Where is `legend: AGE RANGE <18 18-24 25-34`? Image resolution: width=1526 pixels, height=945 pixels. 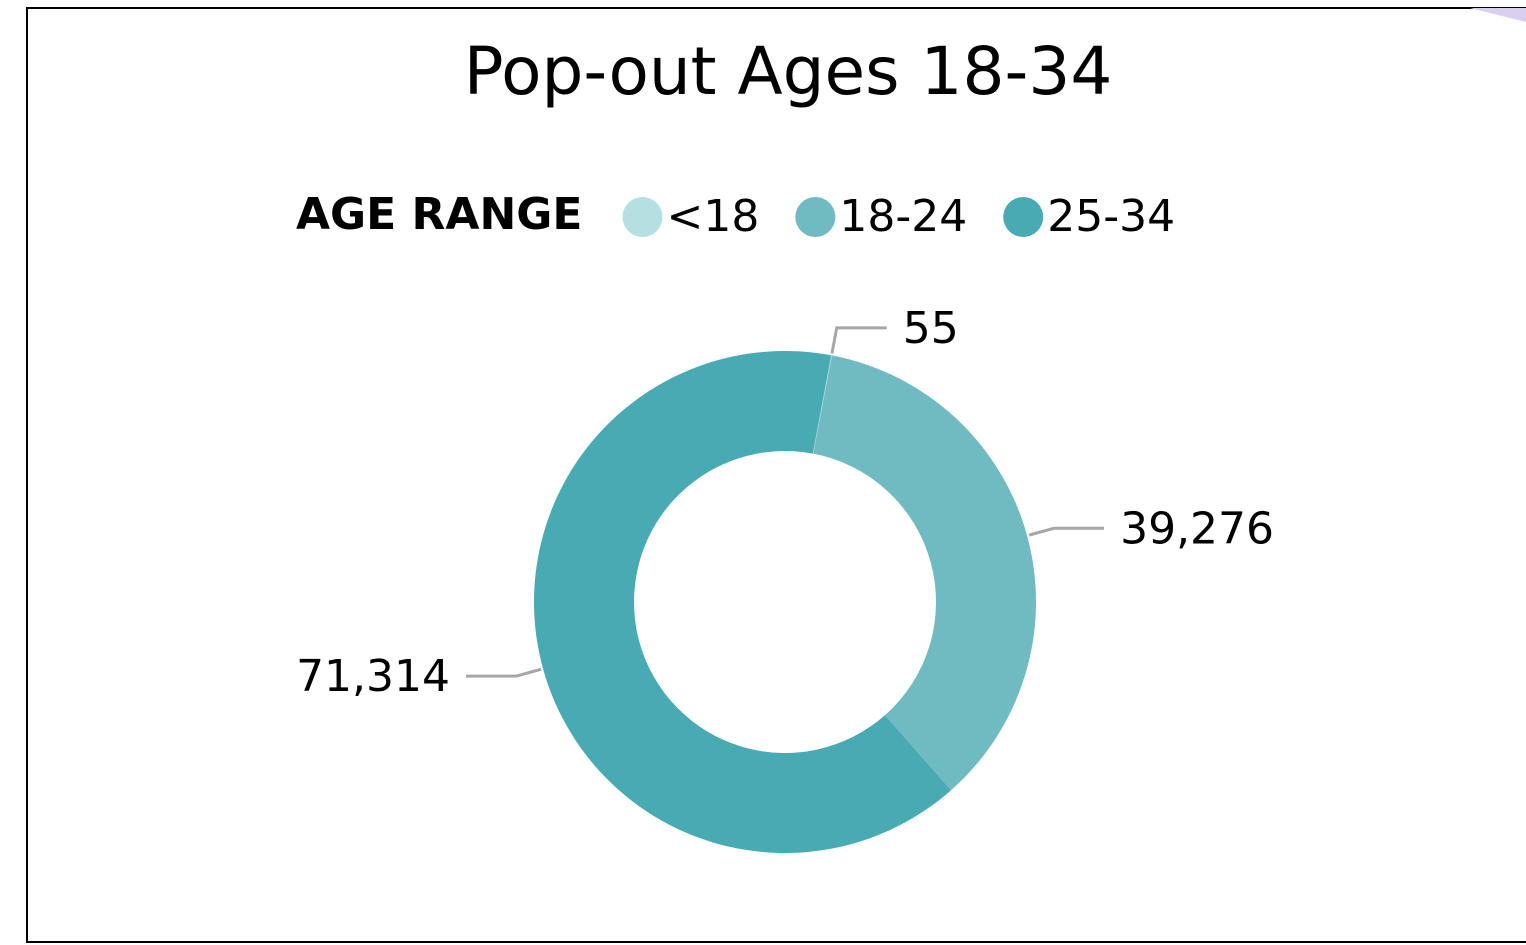
legend: AGE RANGE <18 18-24 25-34 is located at coordinates (735, 215).